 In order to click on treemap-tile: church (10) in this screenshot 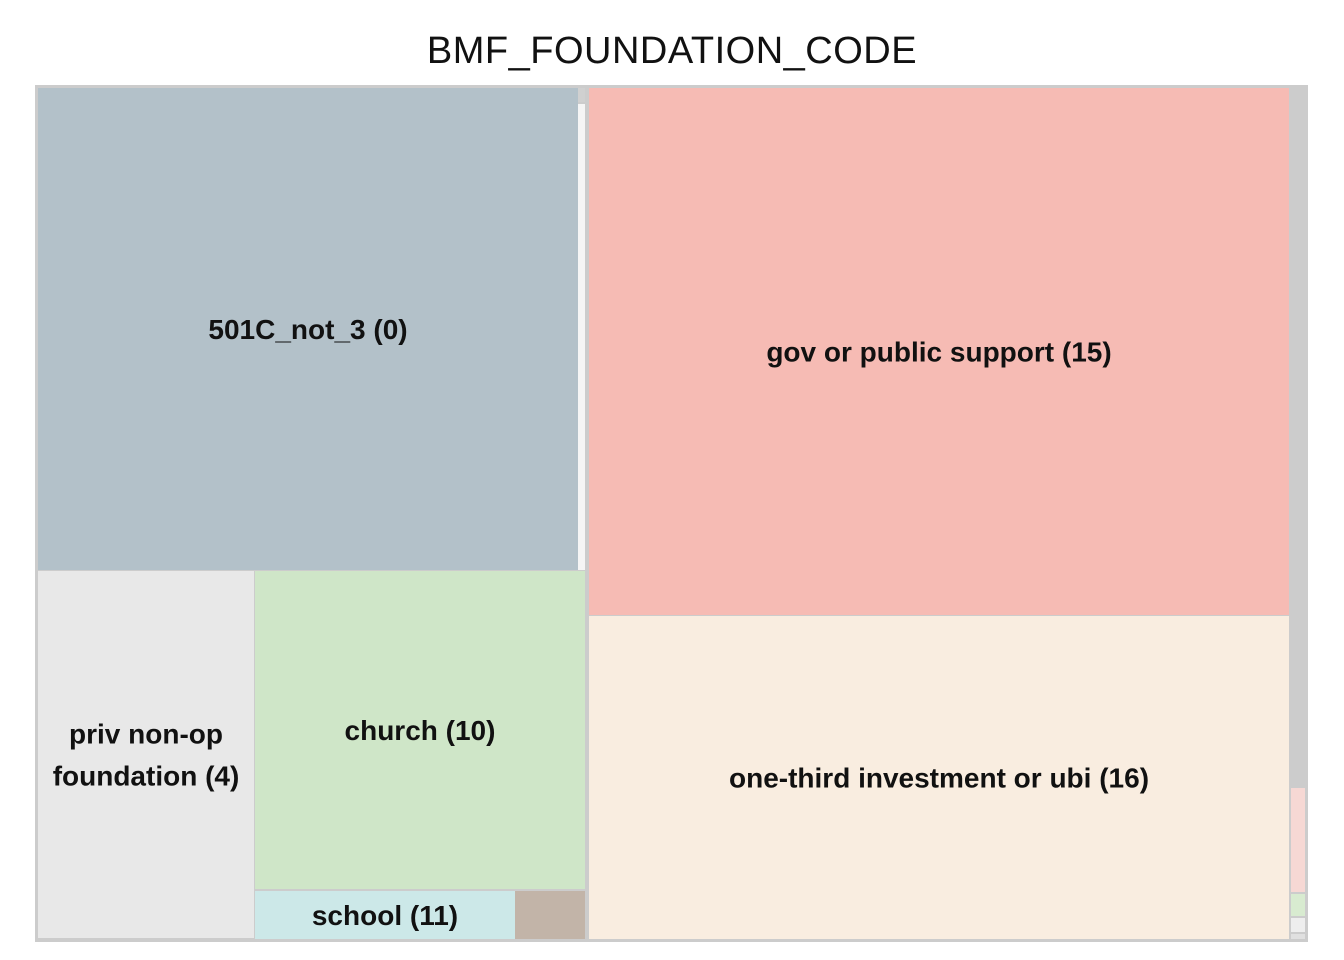, I will do `click(420, 730)`.